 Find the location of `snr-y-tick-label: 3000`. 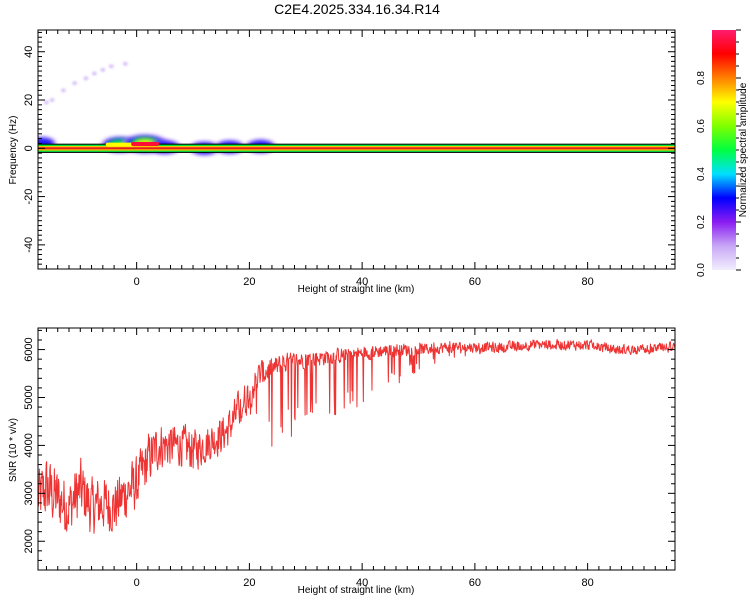

snr-y-tick-label: 3000 is located at coordinates (29, 493).